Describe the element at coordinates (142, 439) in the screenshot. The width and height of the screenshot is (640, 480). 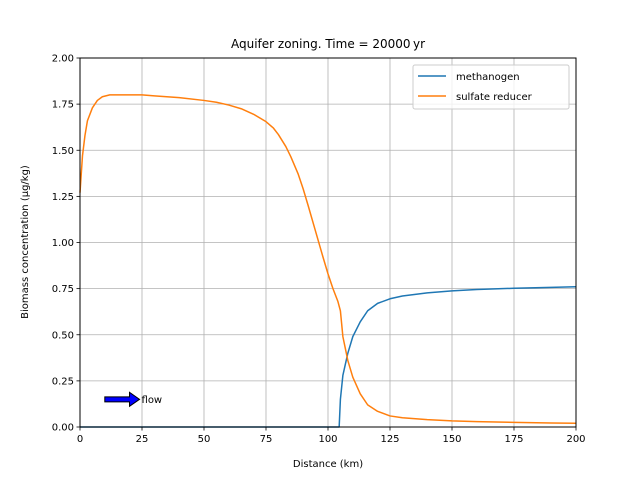
I see `x-tick-label: 25` at that location.